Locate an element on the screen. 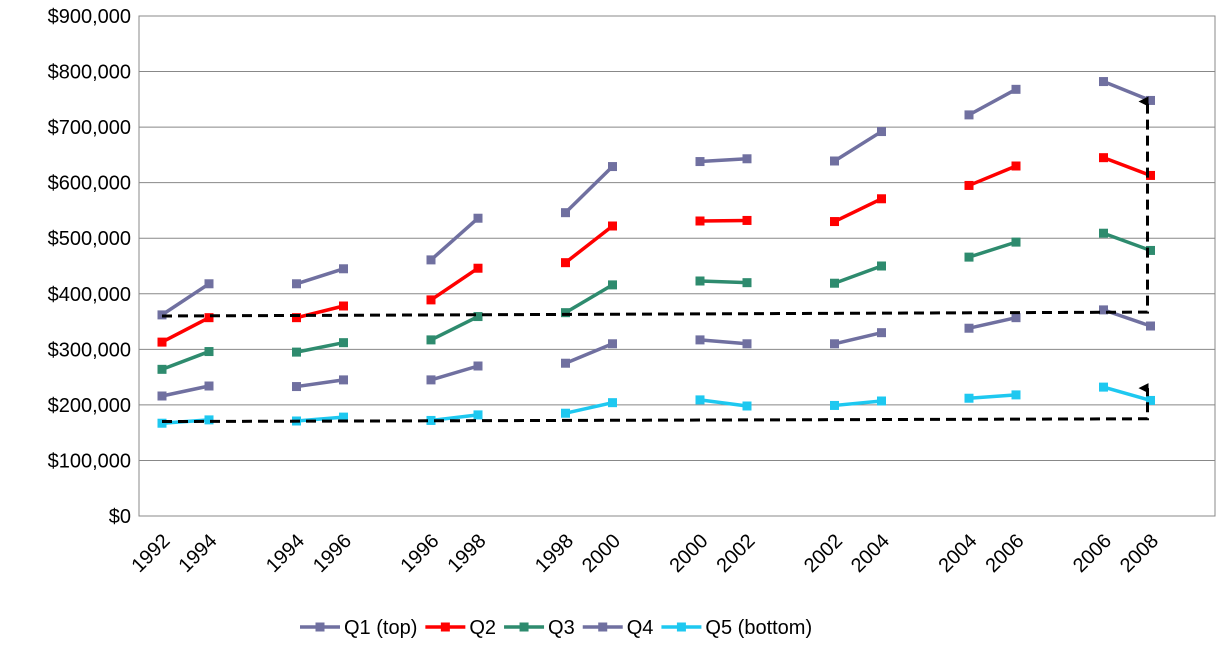  legend: Q1 (top) Q2 Q3 Q4 Q5 (bottom) is located at coordinates (556, 628).